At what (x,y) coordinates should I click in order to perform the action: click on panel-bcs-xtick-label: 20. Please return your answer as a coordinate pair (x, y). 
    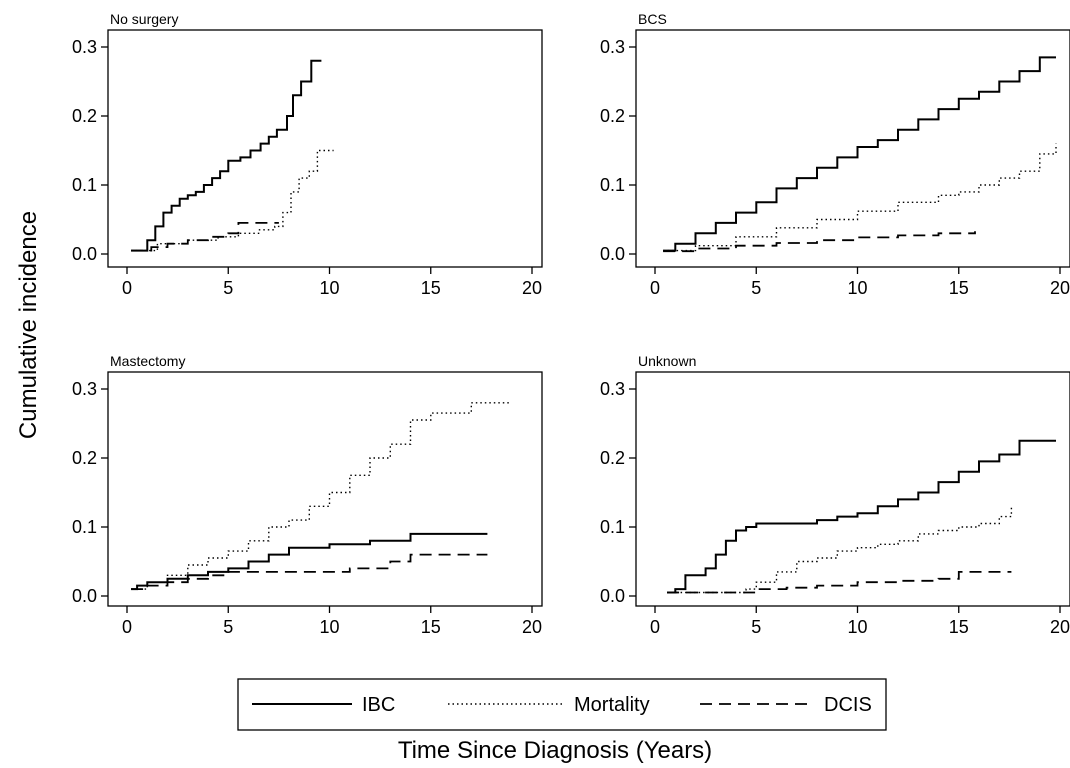
    Looking at the image, I should click on (1060, 288).